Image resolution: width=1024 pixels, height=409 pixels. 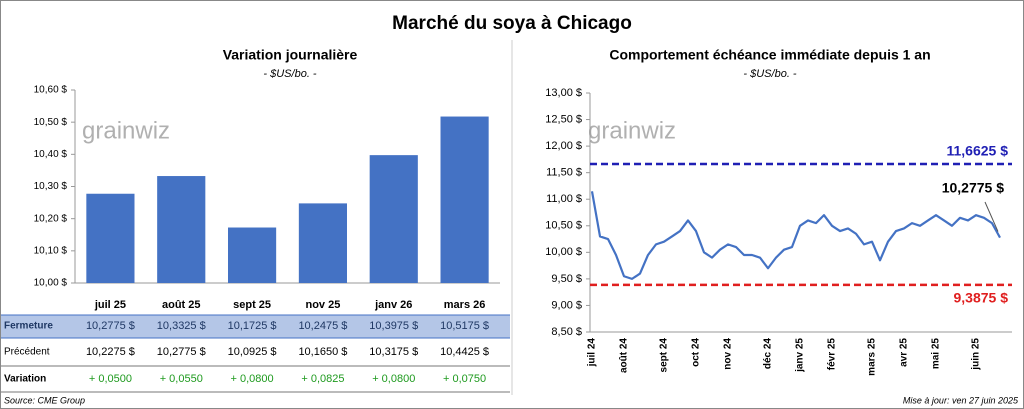 What do you see at coordinates (728, 354) in the screenshot?
I see `x-tick-label: nov 24` at bounding box center [728, 354].